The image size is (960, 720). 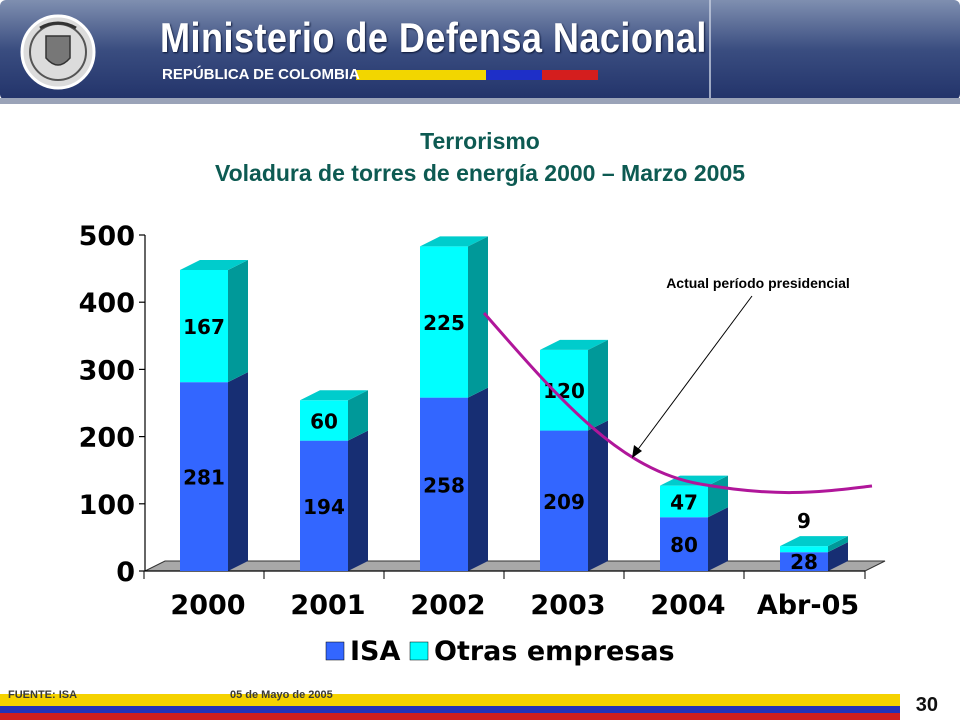 I want to click on x-tick-label: 2004, so click(x=687, y=605).